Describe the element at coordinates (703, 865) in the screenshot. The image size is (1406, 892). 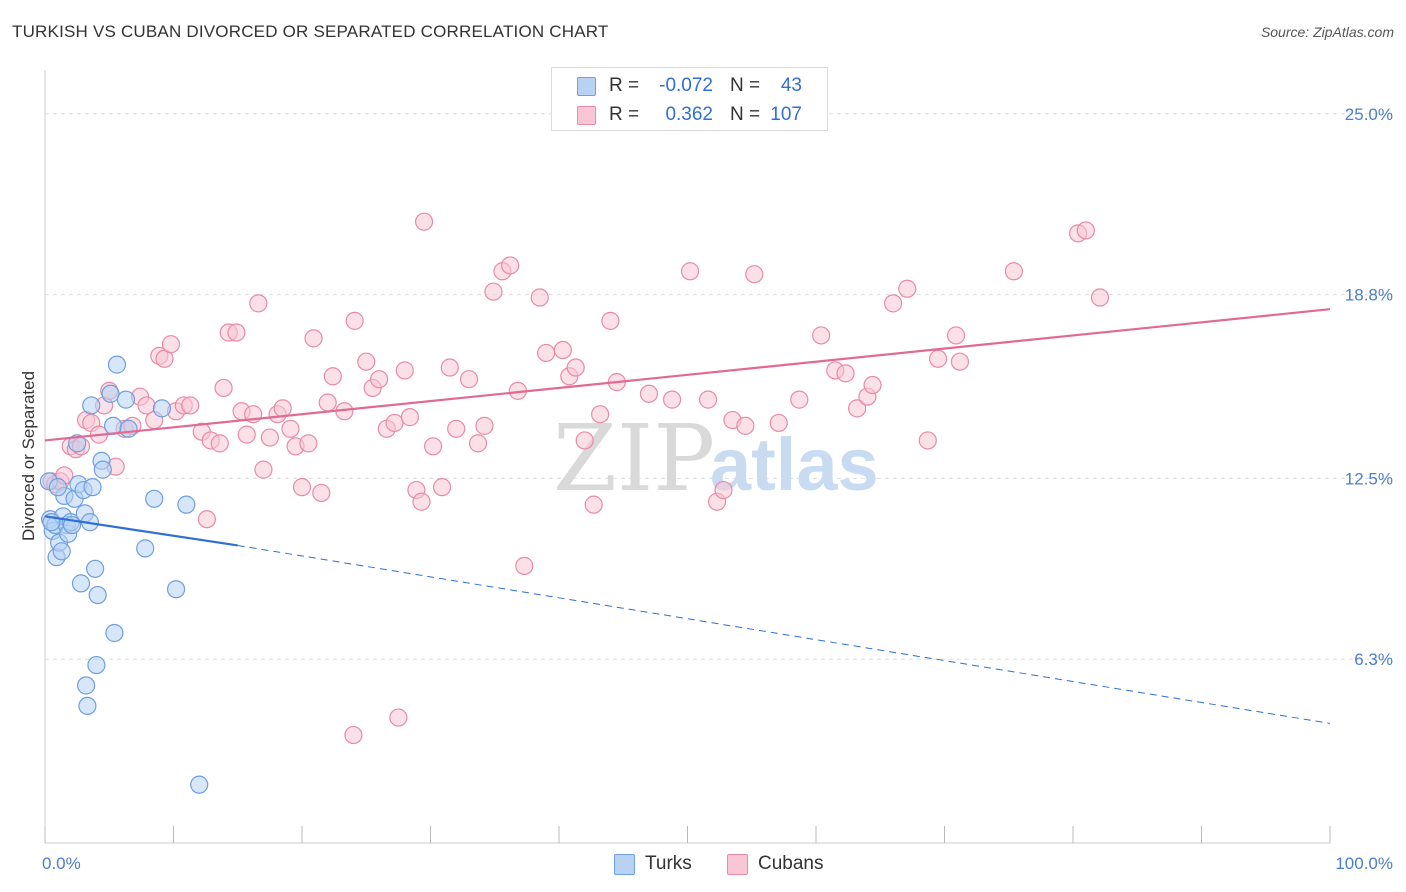
I see `series-legend: Turks Cubans` at that location.